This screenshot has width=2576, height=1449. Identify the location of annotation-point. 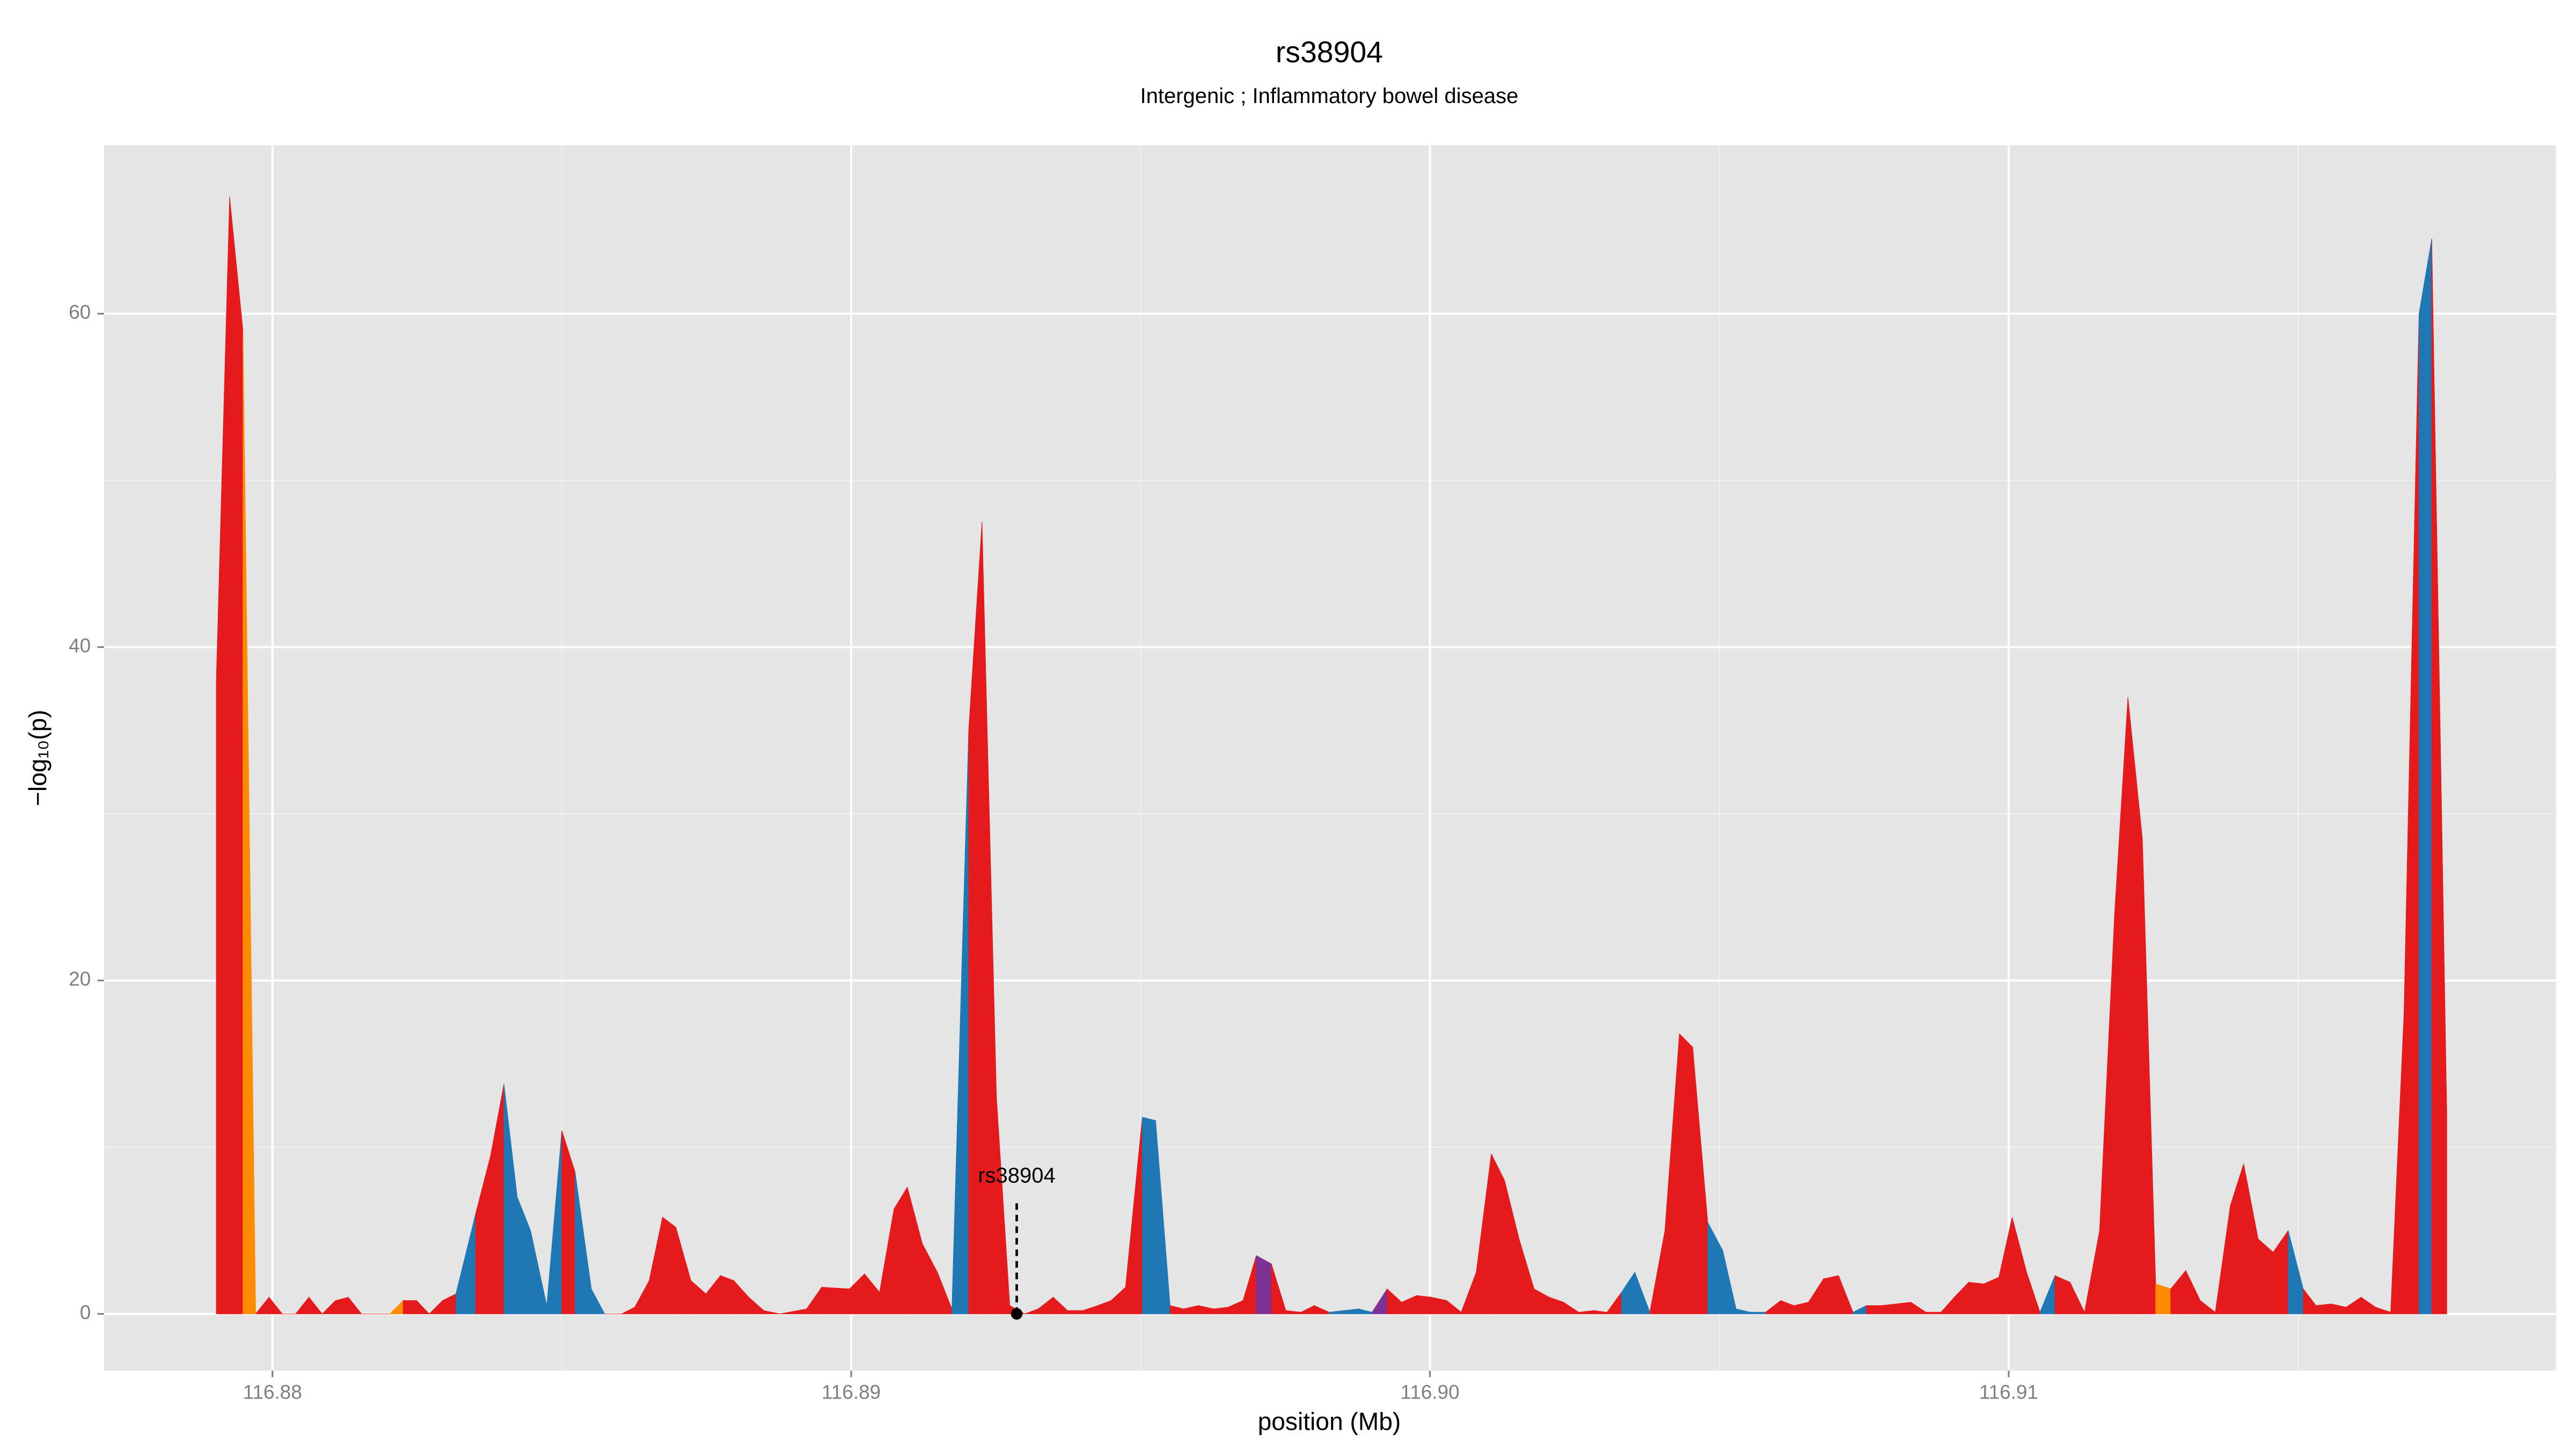
(1017, 1314).